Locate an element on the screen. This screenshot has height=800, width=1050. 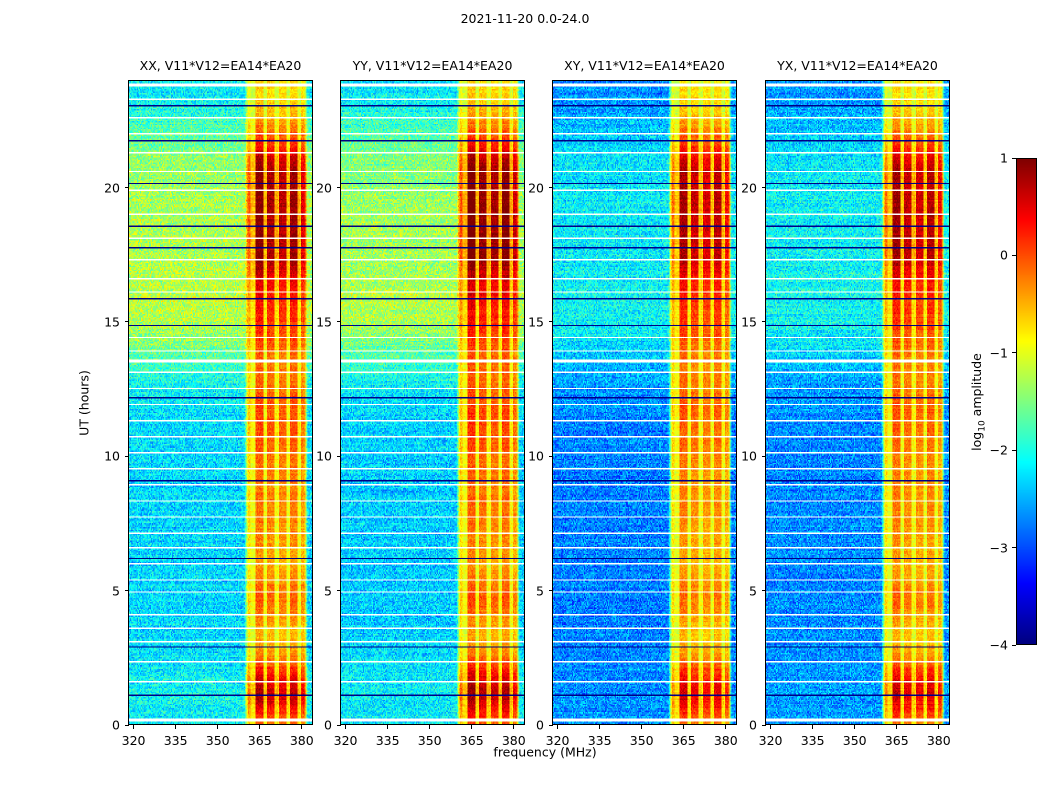
heatmap-panel-yy is located at coordinates (432, 402).